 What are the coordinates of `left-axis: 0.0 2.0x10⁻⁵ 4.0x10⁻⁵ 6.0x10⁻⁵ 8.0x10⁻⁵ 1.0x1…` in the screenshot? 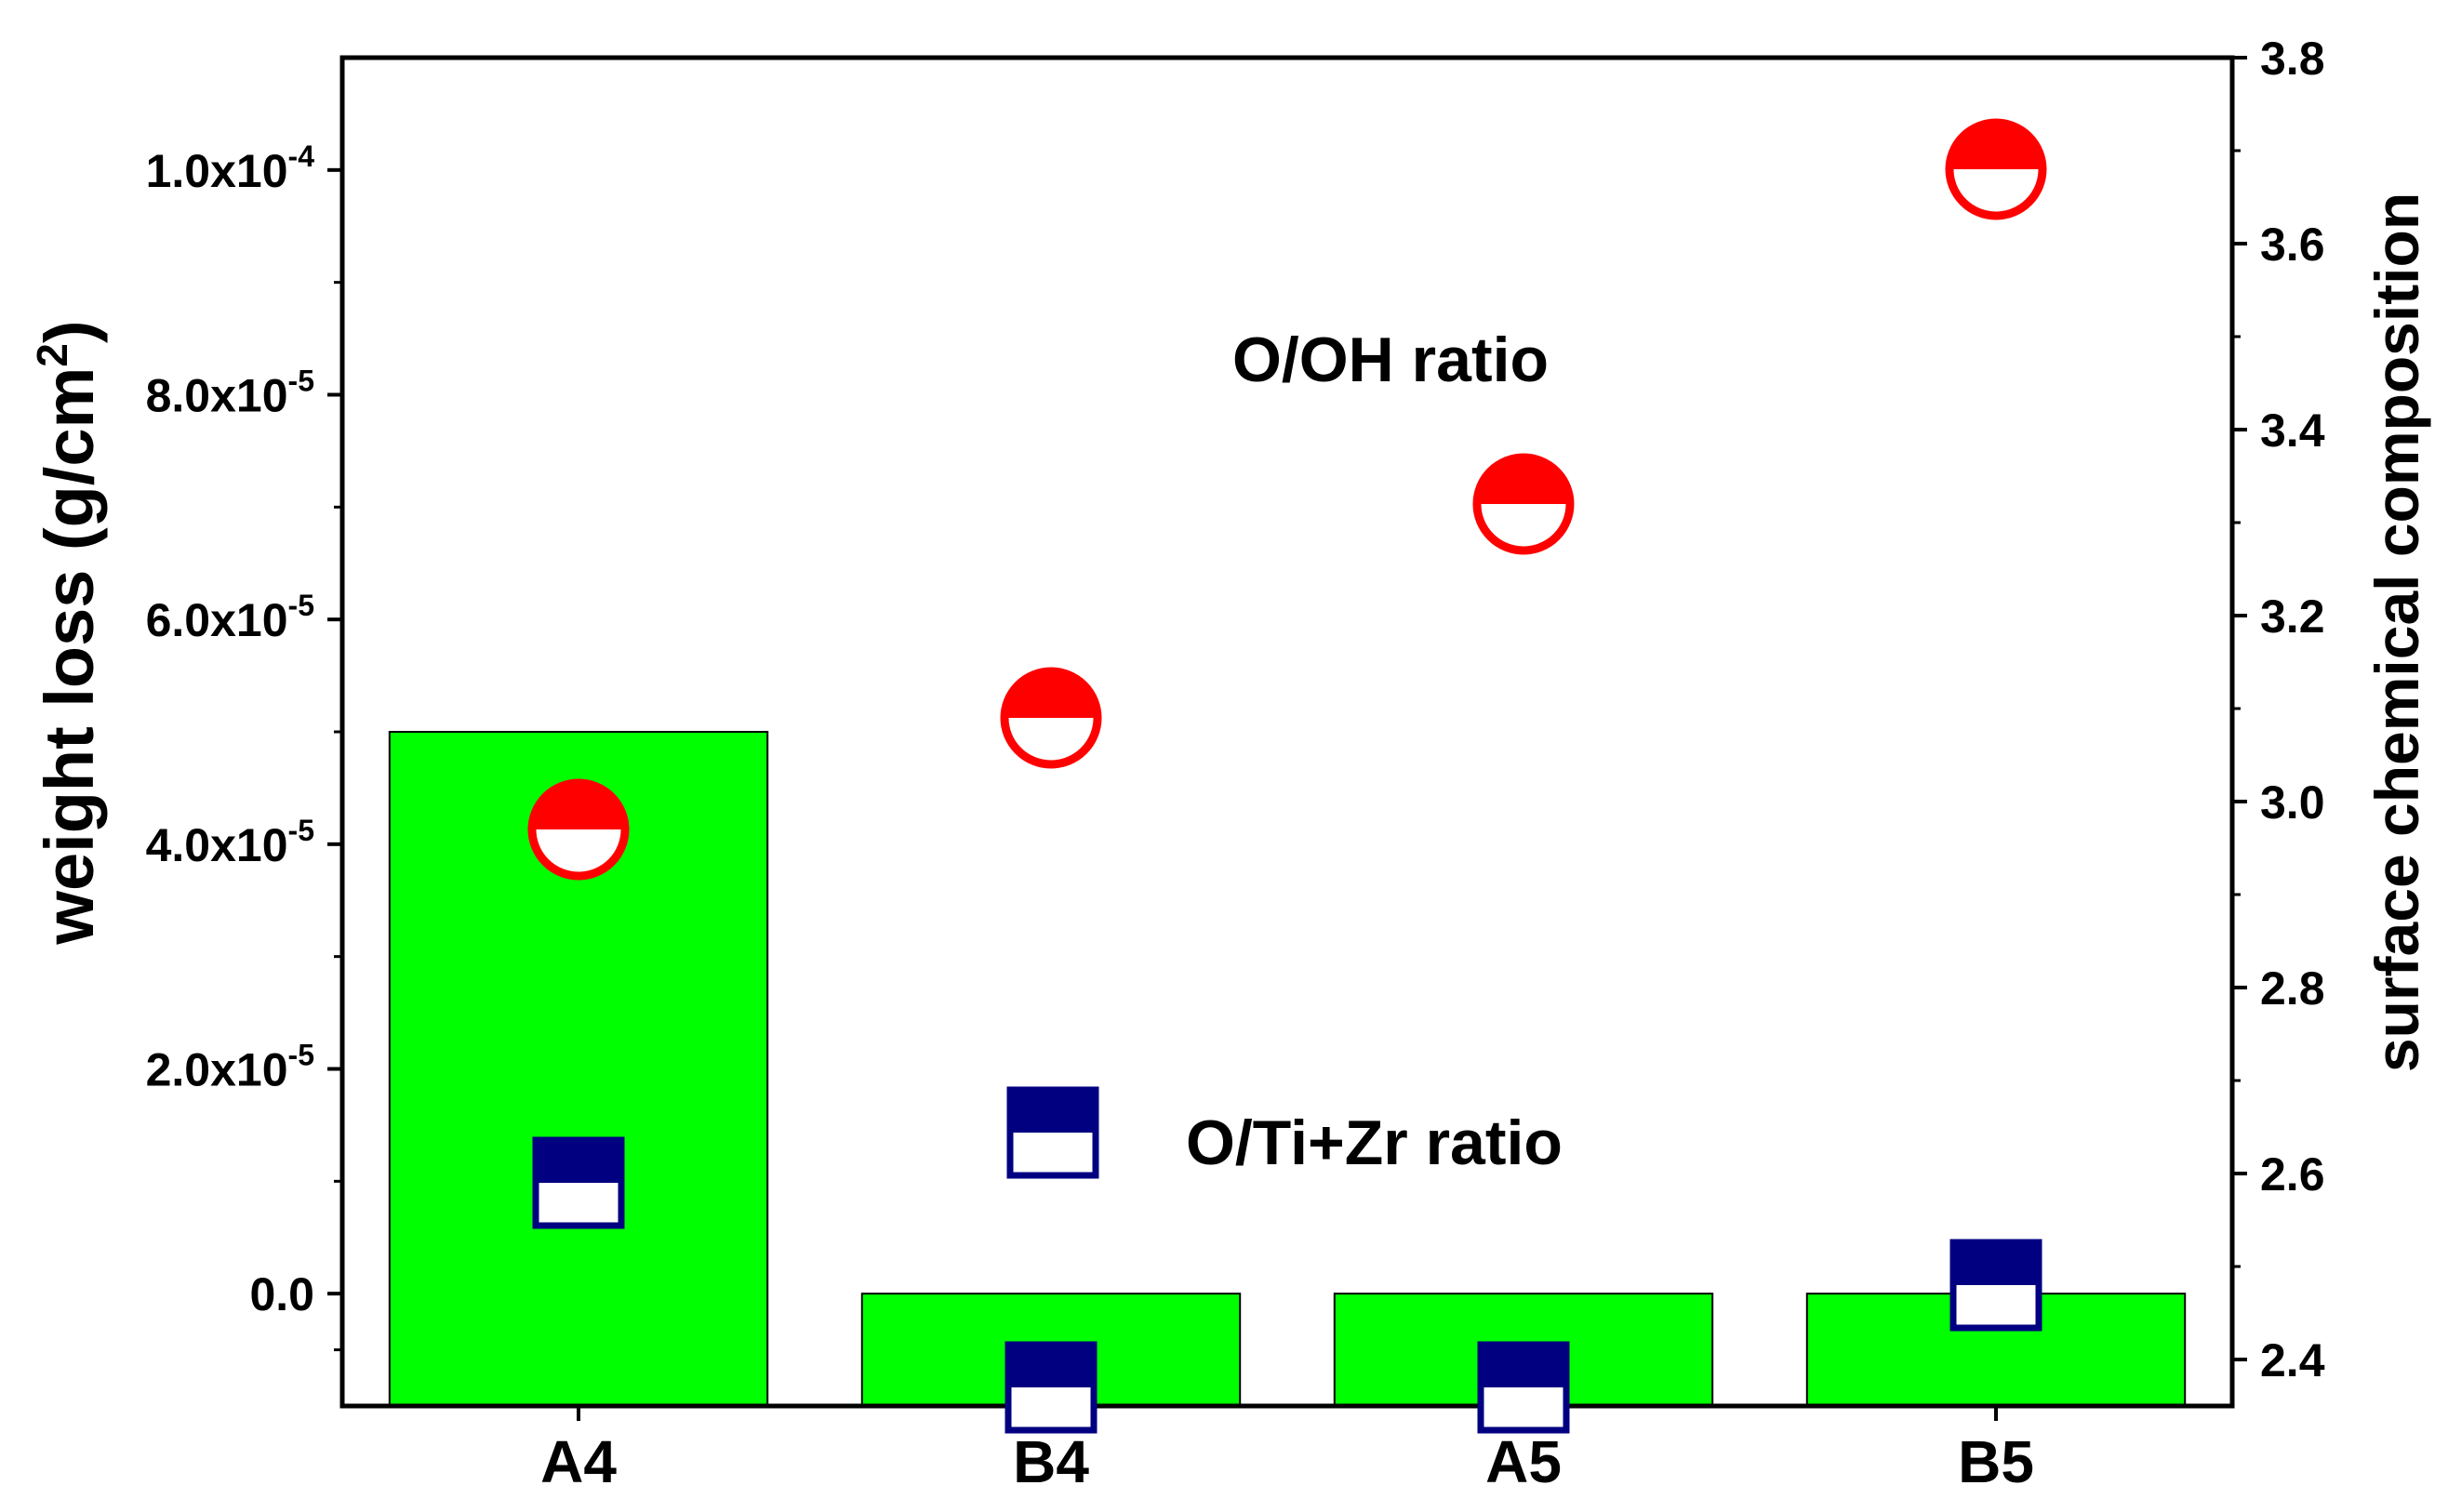 It's located at (244, 745).